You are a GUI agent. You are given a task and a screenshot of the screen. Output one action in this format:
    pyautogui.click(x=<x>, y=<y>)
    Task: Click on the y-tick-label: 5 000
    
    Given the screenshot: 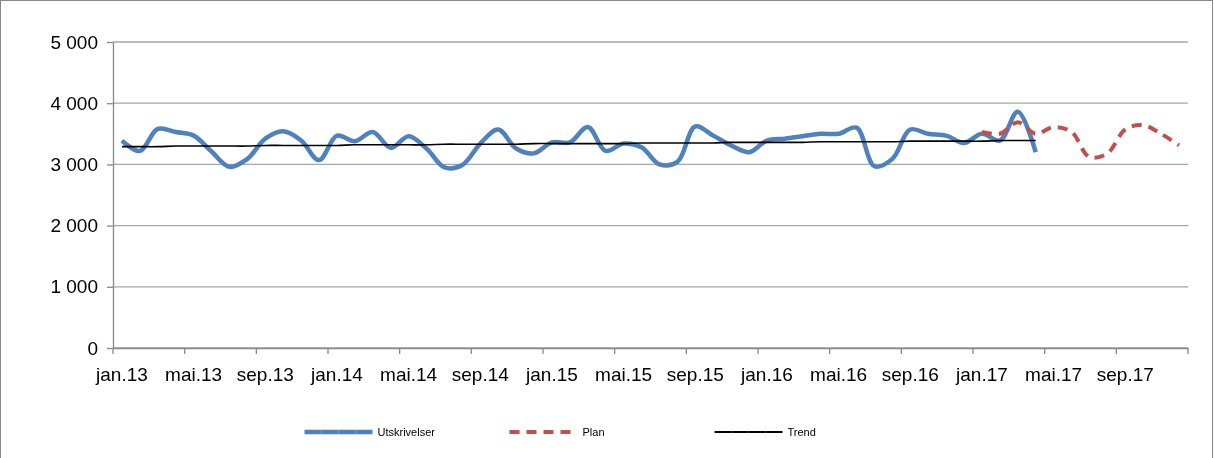 What is the action you would take?
    pyautogui.click(x=74, y=42)
    